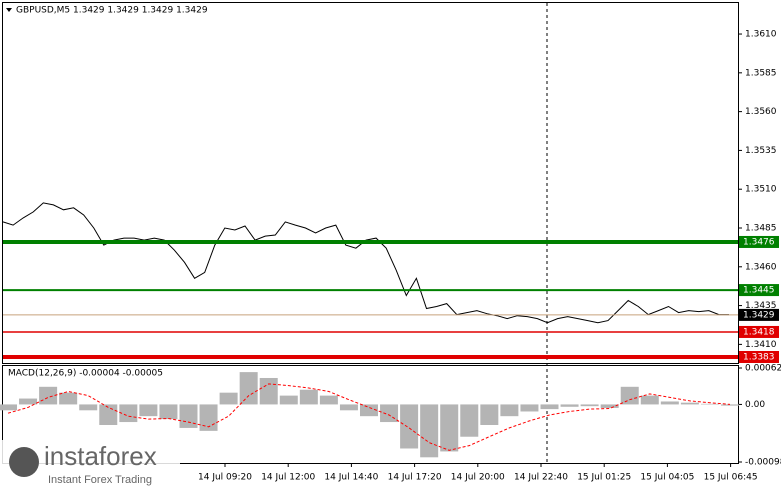 This screenshot has width=781, height=489. What do you see at coordinates (763, 463) in the screenshot?
I see `y-tick-label: -0.00098` at bounding box center [763, 463].